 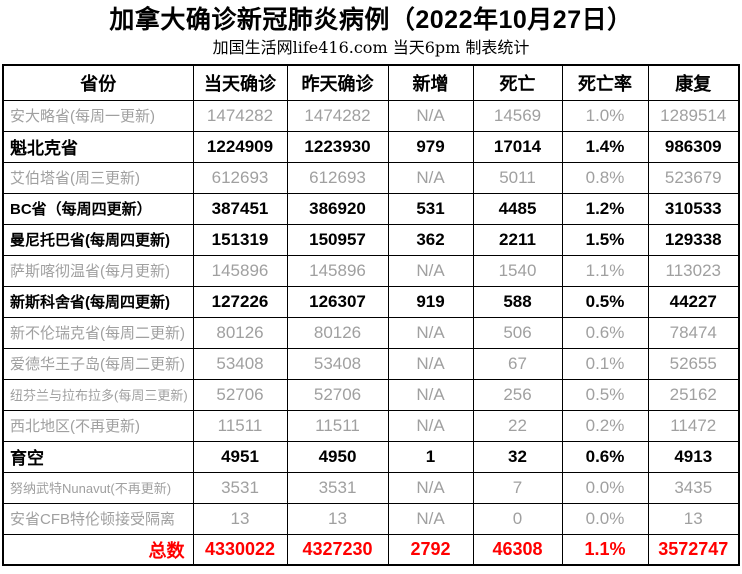 What do you see at coordinates (517, 363) in the screenshot?
I see `deaths-cell: 67` at bounding box center [517, 363].